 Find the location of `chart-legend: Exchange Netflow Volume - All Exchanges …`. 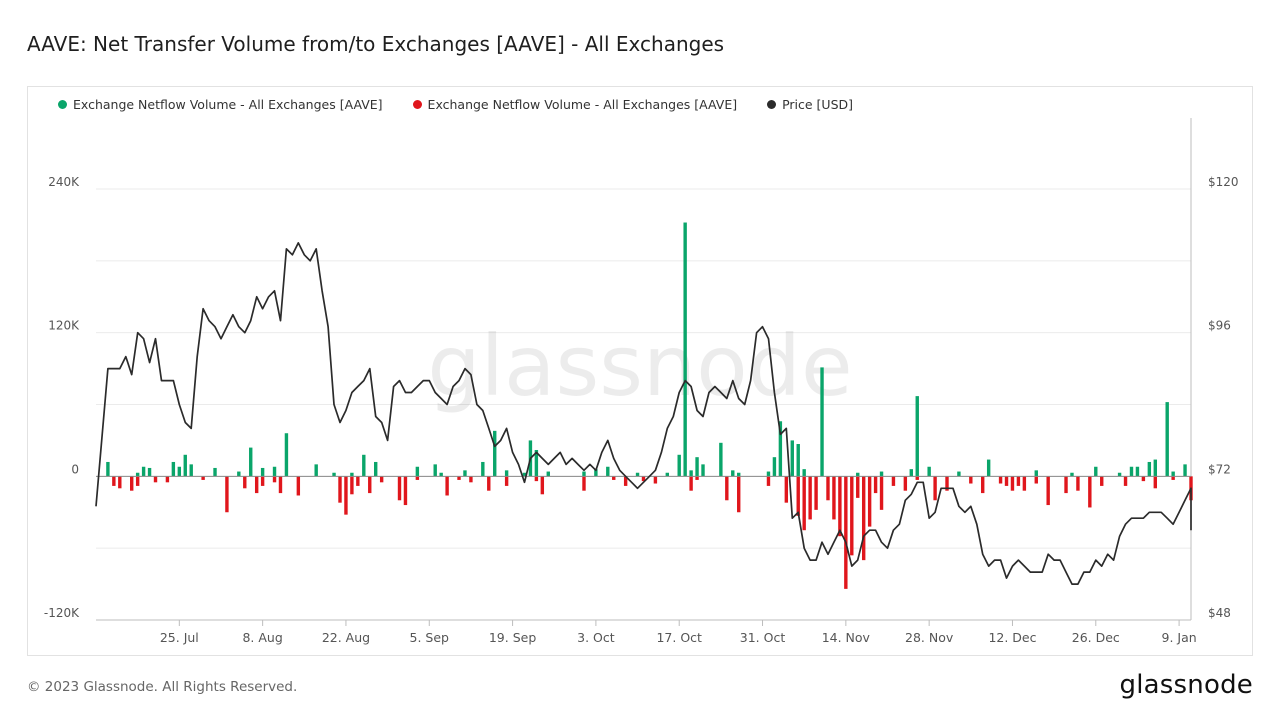

chart-legend: Exchange Netflow Volume - All Exchanges … is located at coordinates (455, 104).